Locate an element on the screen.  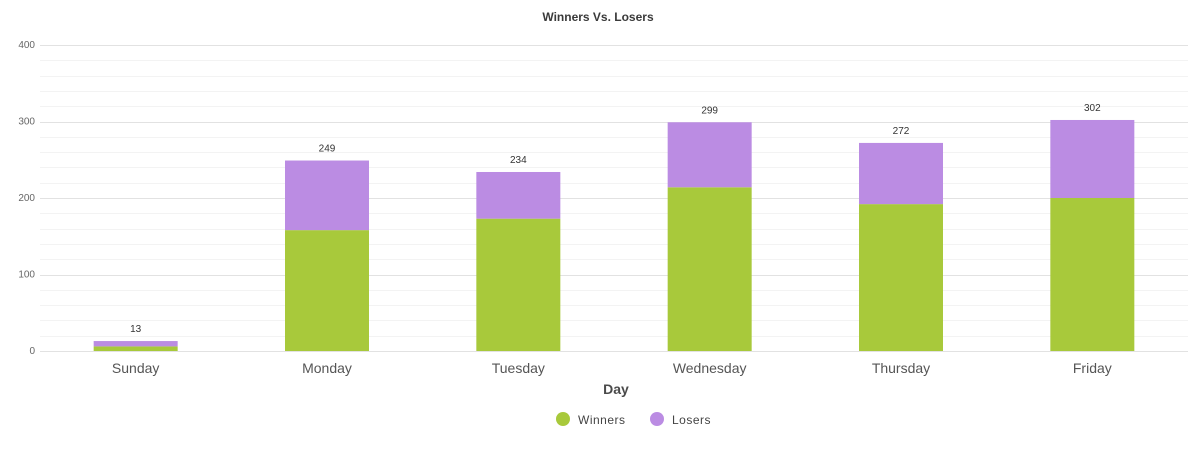
y-axis: 0 100 200 300 400 is located at coordinates (26, 198).